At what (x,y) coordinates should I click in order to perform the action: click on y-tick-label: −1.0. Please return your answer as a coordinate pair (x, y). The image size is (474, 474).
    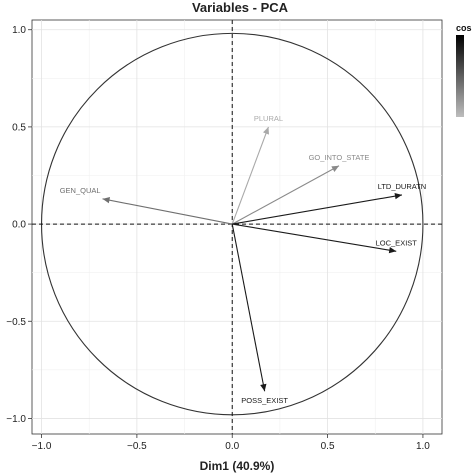
    Looking at the image, I should click on (16, 419).